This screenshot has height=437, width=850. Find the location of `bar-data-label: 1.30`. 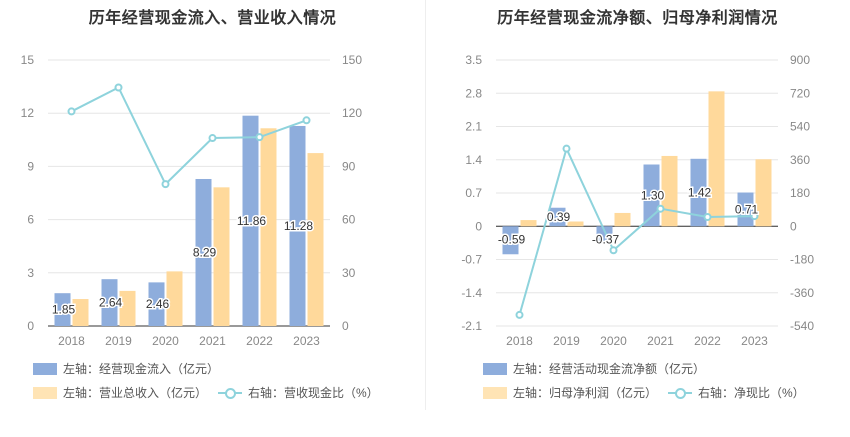

bar-data-label: 1.30 is located at coordinates (653, 195).